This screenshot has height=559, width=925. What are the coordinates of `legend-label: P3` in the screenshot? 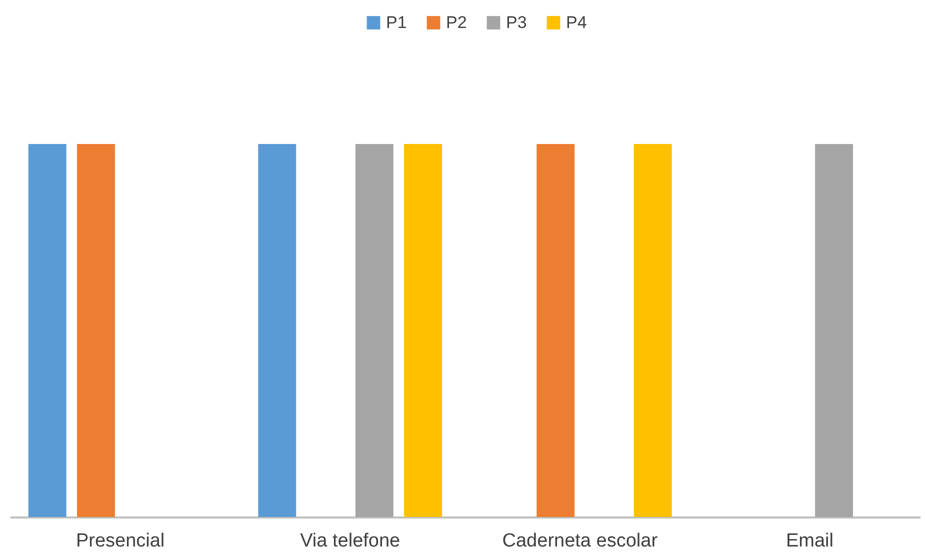 It's located at (516, 22).